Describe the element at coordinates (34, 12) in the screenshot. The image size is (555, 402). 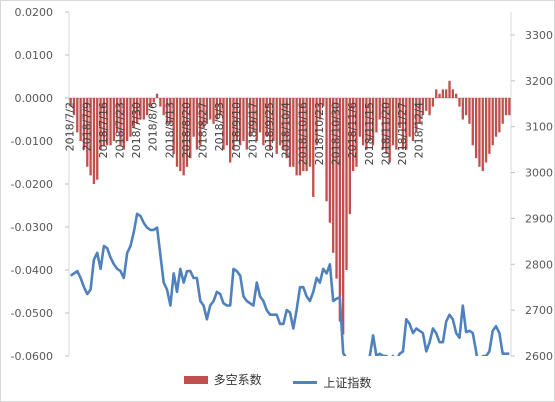
I see `left-tick-label: 0.0200` at that location.